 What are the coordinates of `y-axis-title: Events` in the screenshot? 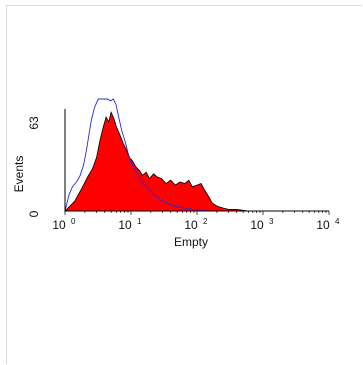 It's located at (19, 174).